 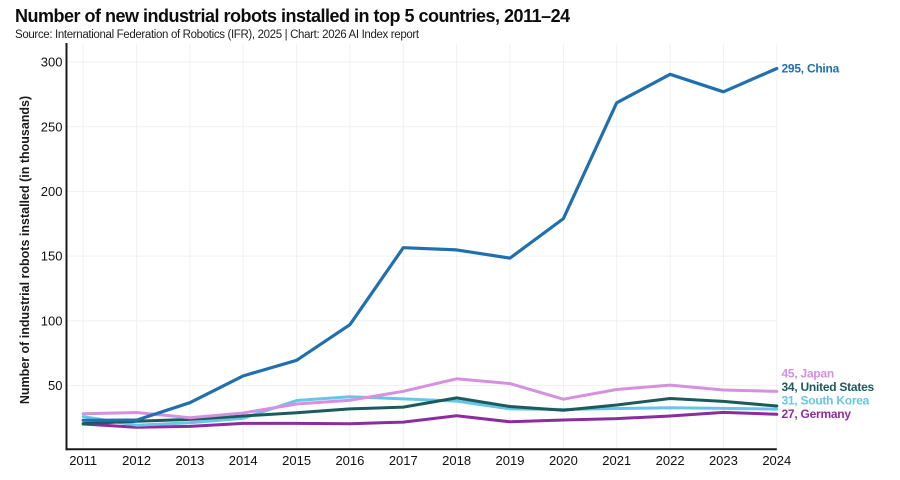 What do you see at coordinates (776, 460) in the screenshot?
I see `svg-text: 2024` at bounding box center [776, 460].